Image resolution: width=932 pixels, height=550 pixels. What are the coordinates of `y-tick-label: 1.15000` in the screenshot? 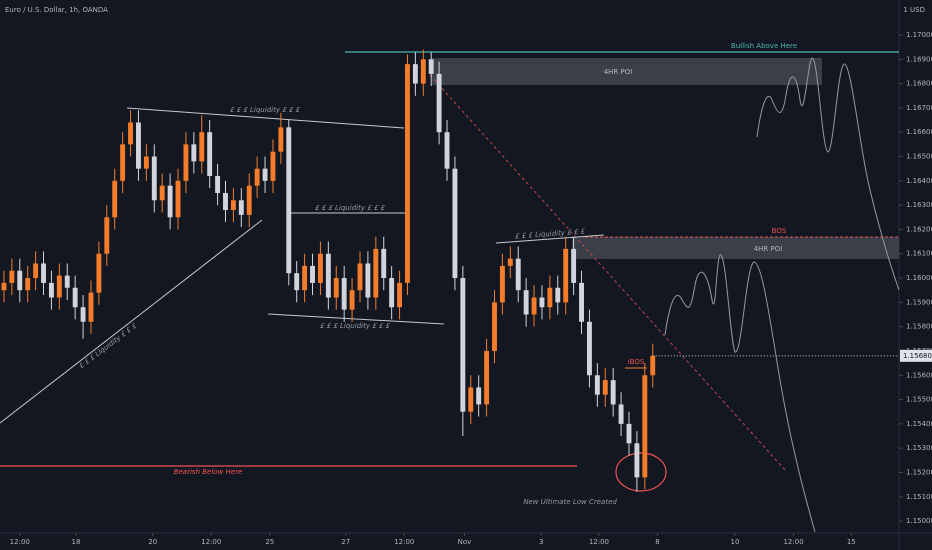 It's located at (919, 521).